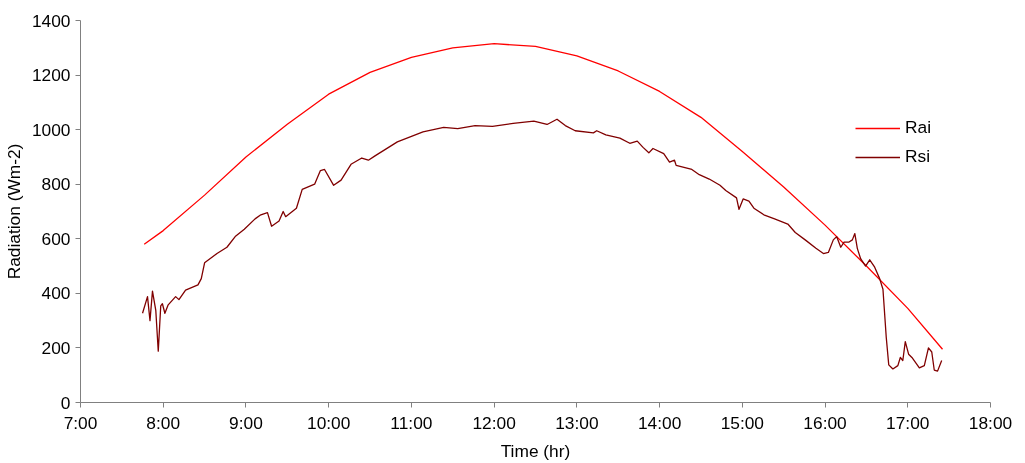 Image resolution: width=1025 pixels, height=463 pixels. Describe the element at coordinates (65, 402) in the screenshot. I see `y-tick-label: 0` at that location.